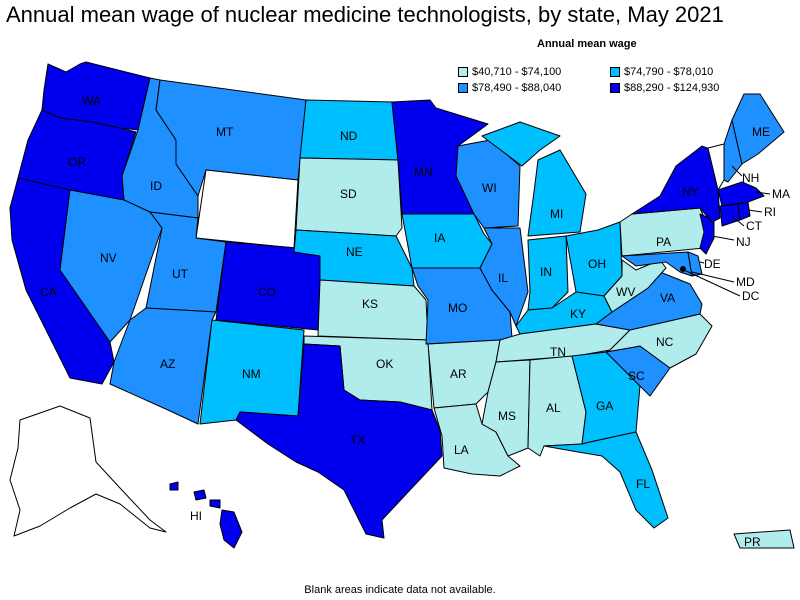 This screenshot has width=800, height=600. I want to click on state-la, so click(477, 440).